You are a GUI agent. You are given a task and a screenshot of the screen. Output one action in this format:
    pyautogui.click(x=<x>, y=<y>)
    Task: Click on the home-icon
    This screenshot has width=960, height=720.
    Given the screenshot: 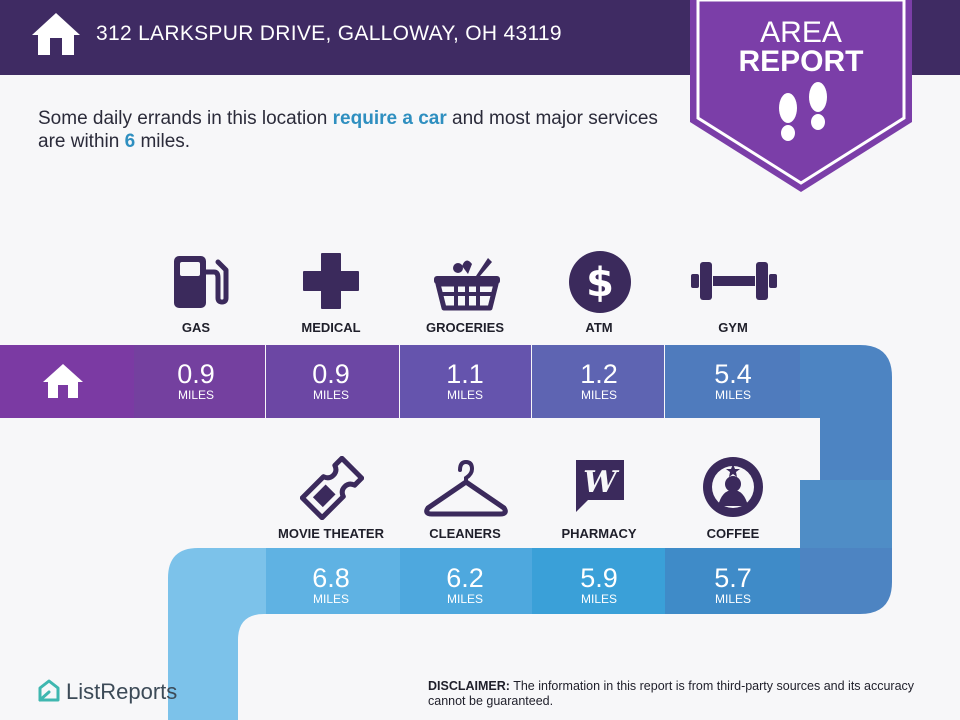 What is the action you would take?
    pyautogui.click(x=56, y=34)
    